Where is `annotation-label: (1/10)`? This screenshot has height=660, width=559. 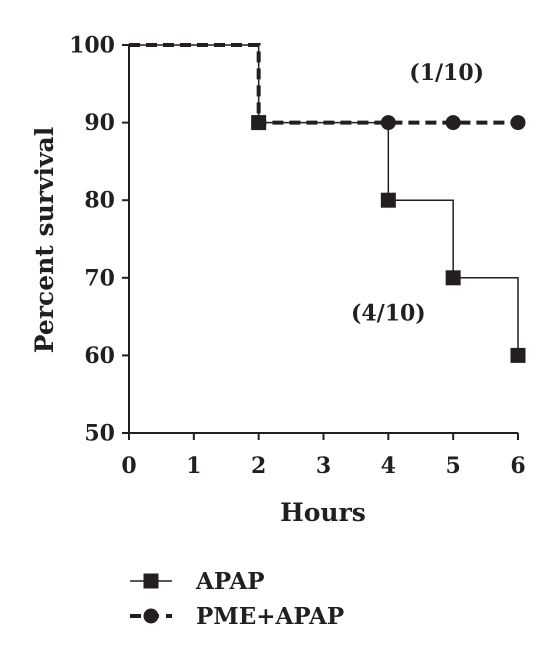 annotation-label: (1/10) is located at coordinates (446, 73).